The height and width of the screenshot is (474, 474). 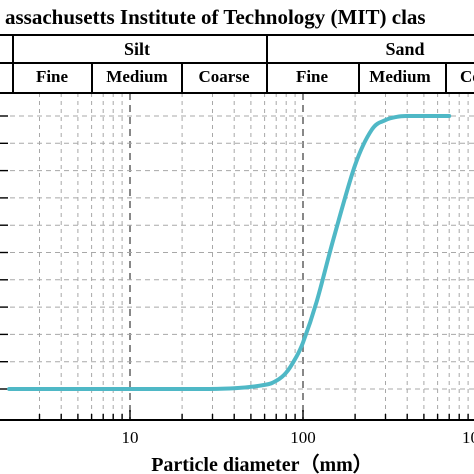 I want to click on x-tick-label-10: 10, so click(x=130, y=437).